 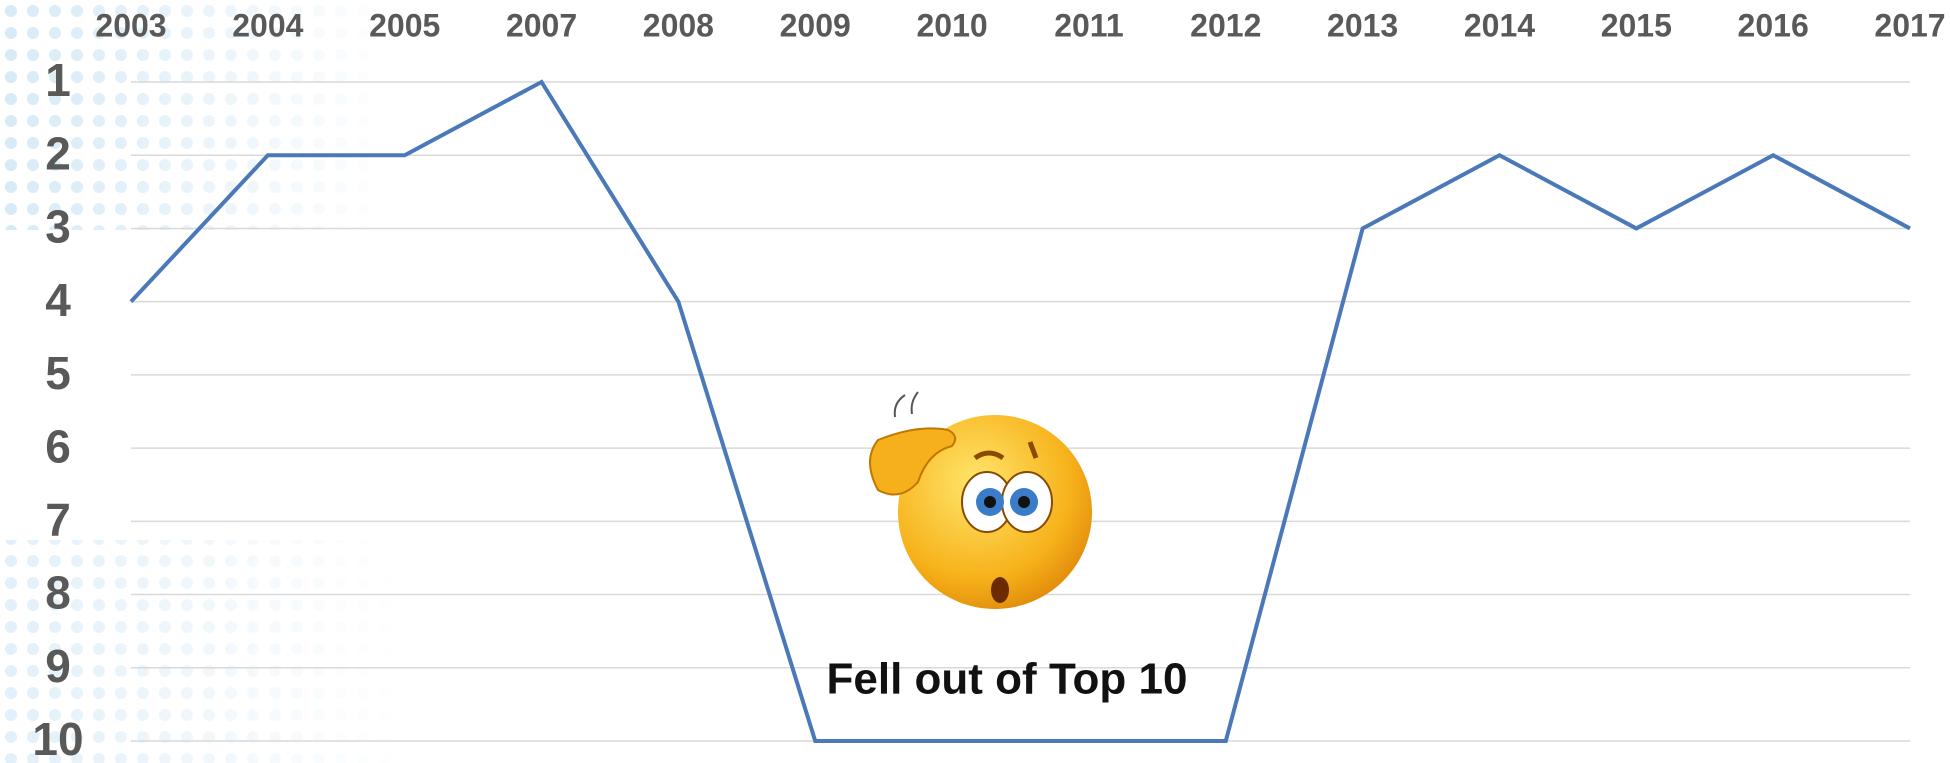 What do you see at coordinates (1773, 25) in the screenshot?
I see `x-tick-label: 2016` at bounding box center [1773, 25].